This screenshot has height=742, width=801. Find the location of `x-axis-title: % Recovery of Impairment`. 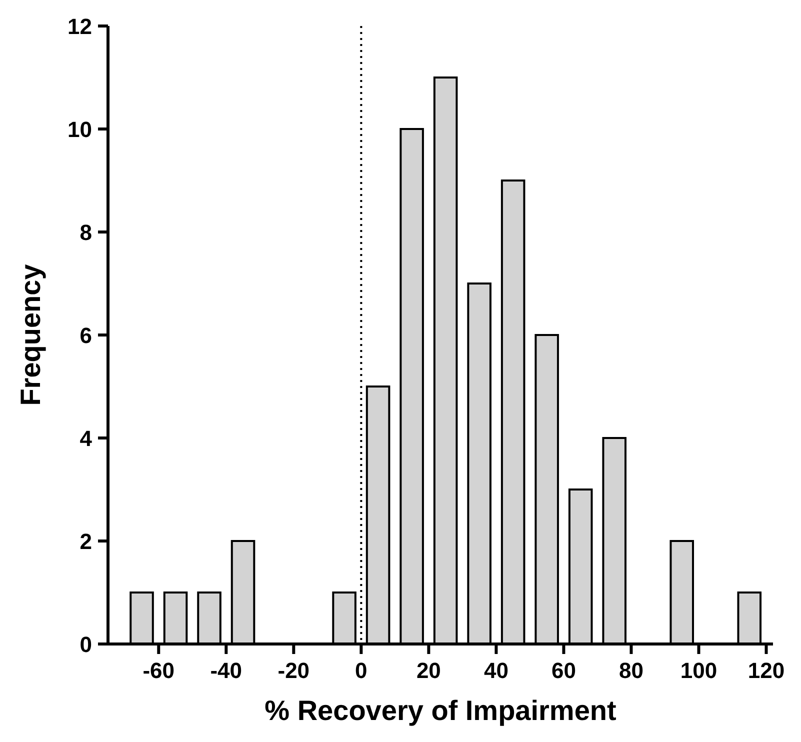

x-axis-title: % Recovery of Impairment is located at coordinates (440, 710).